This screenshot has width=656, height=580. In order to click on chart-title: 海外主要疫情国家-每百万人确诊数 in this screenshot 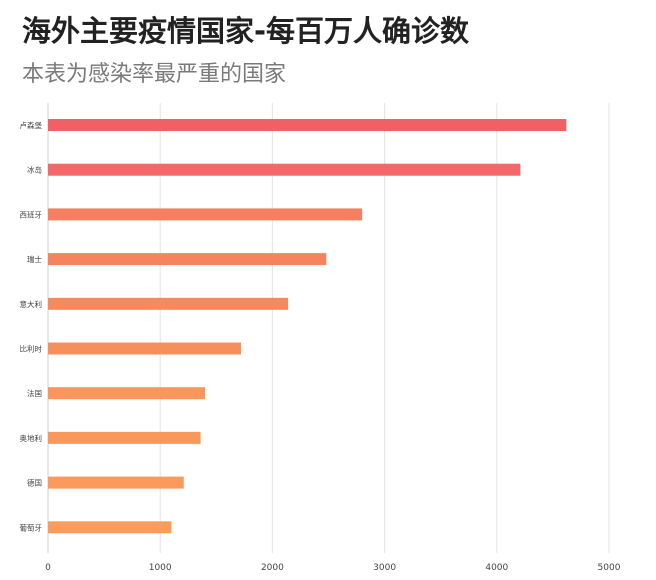, I will do `click(246, 31)`.